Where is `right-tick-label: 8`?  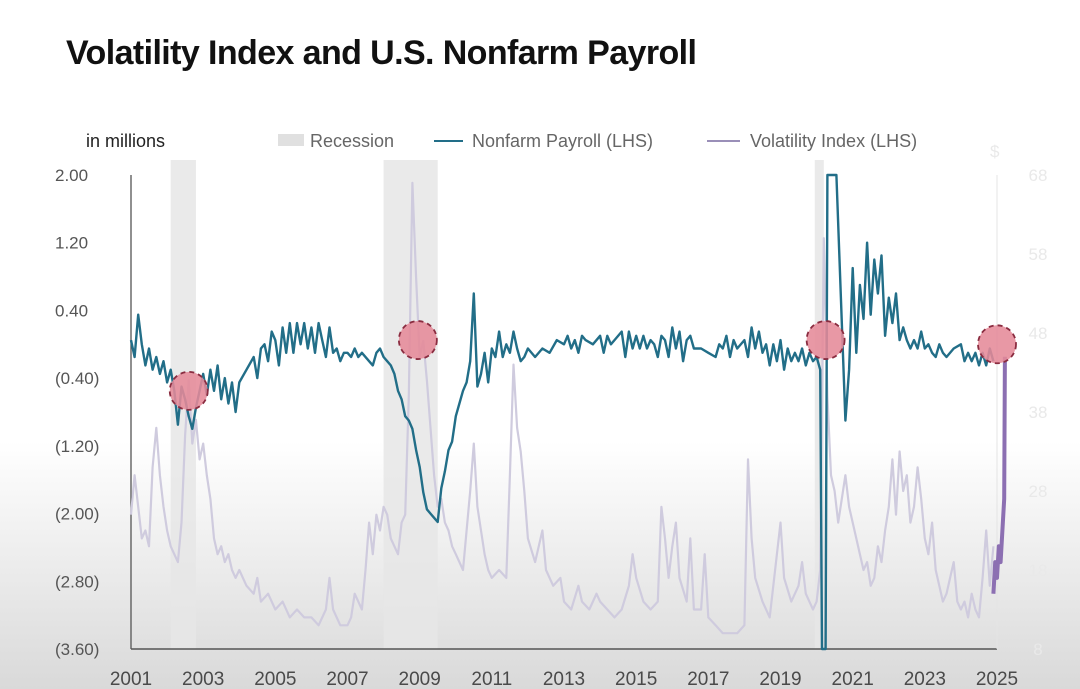 right-tick-label: 8 is located at coordinates (1037, 649).